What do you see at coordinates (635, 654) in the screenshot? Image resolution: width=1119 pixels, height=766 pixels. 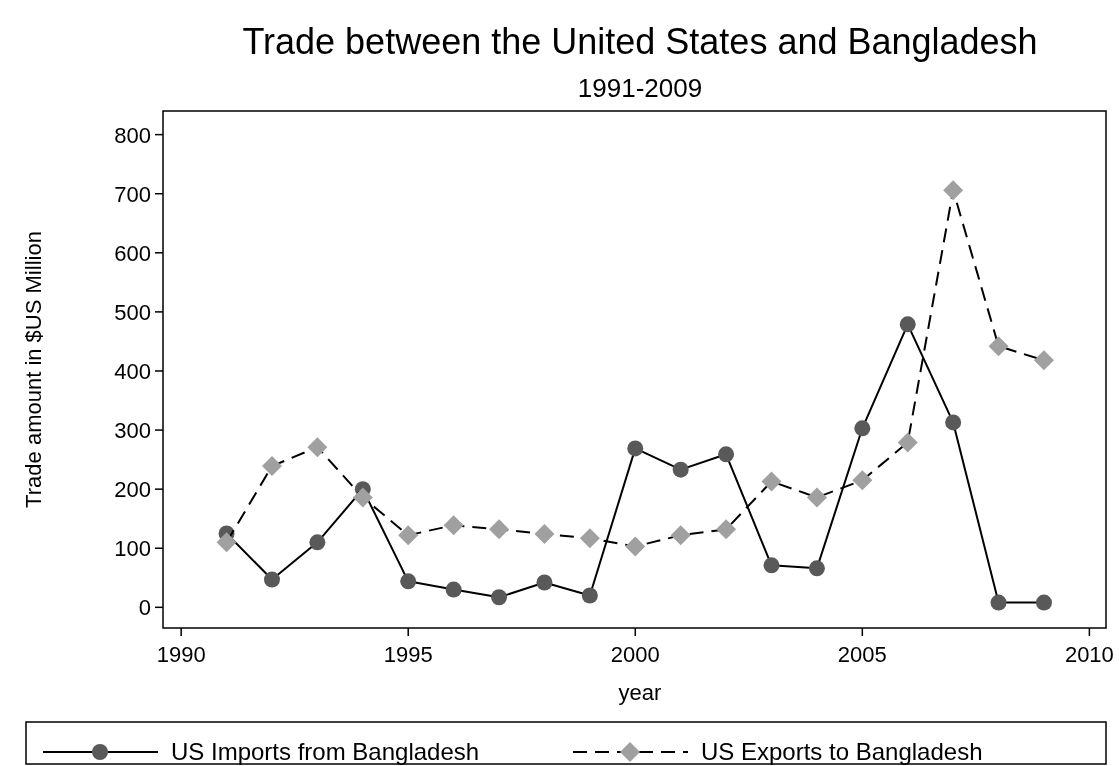 I see `x-tick-label: 2000` at bounding box center [635, 654].